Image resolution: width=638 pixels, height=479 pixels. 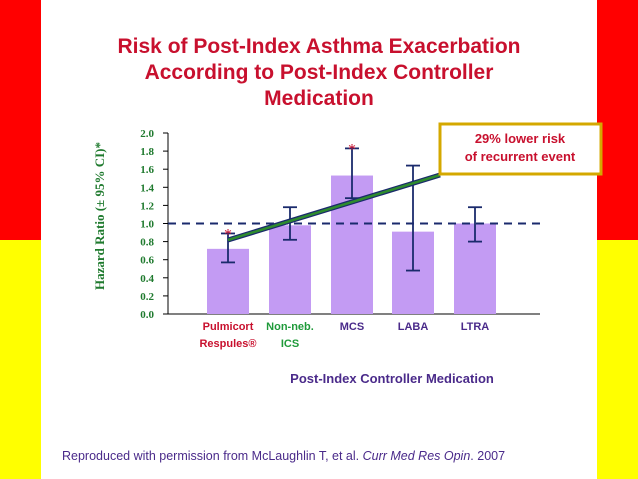 I want to click on citation-suffix: . 2007, so click(x=488, y=456).